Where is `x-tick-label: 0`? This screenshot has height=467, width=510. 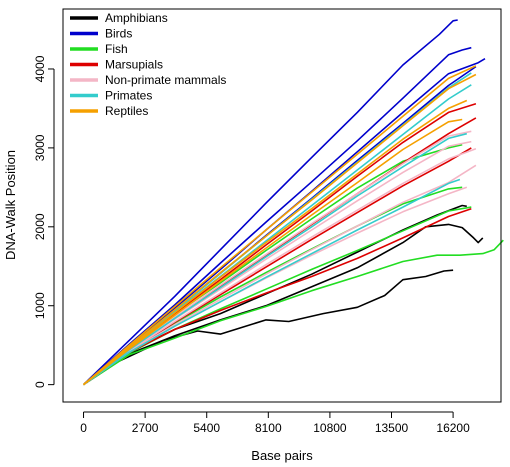
x-tick-label: 0 is located at coordinates (83, 428).